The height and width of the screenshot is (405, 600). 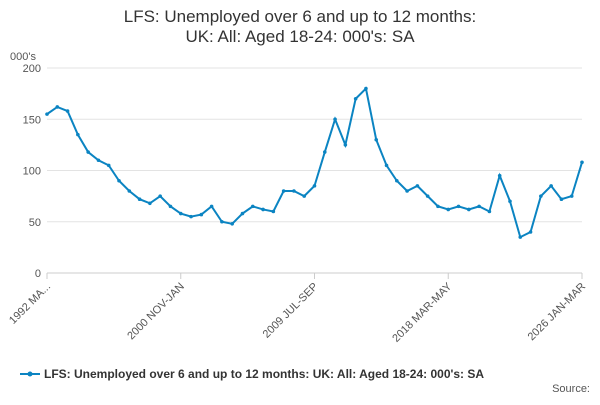 What do you see at coordinates (557, 312) in the screenshot?
I see `x-tick-label: 2026 JAN-MAR` at bounding box center [557, 312].